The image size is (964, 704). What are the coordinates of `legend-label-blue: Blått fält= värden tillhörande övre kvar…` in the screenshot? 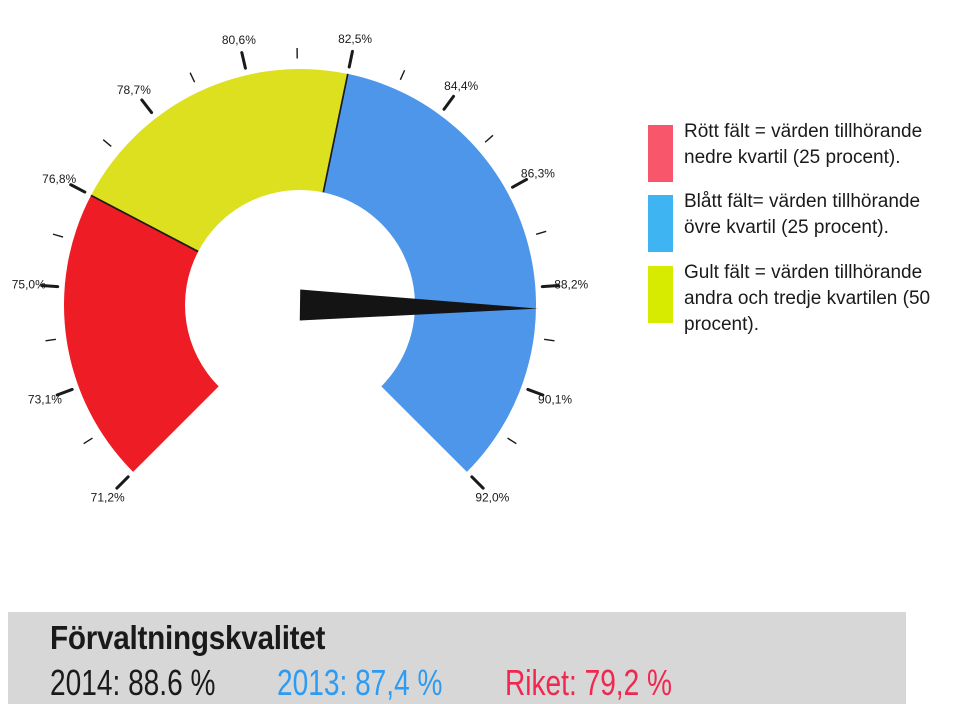 It's located at (802, 214).